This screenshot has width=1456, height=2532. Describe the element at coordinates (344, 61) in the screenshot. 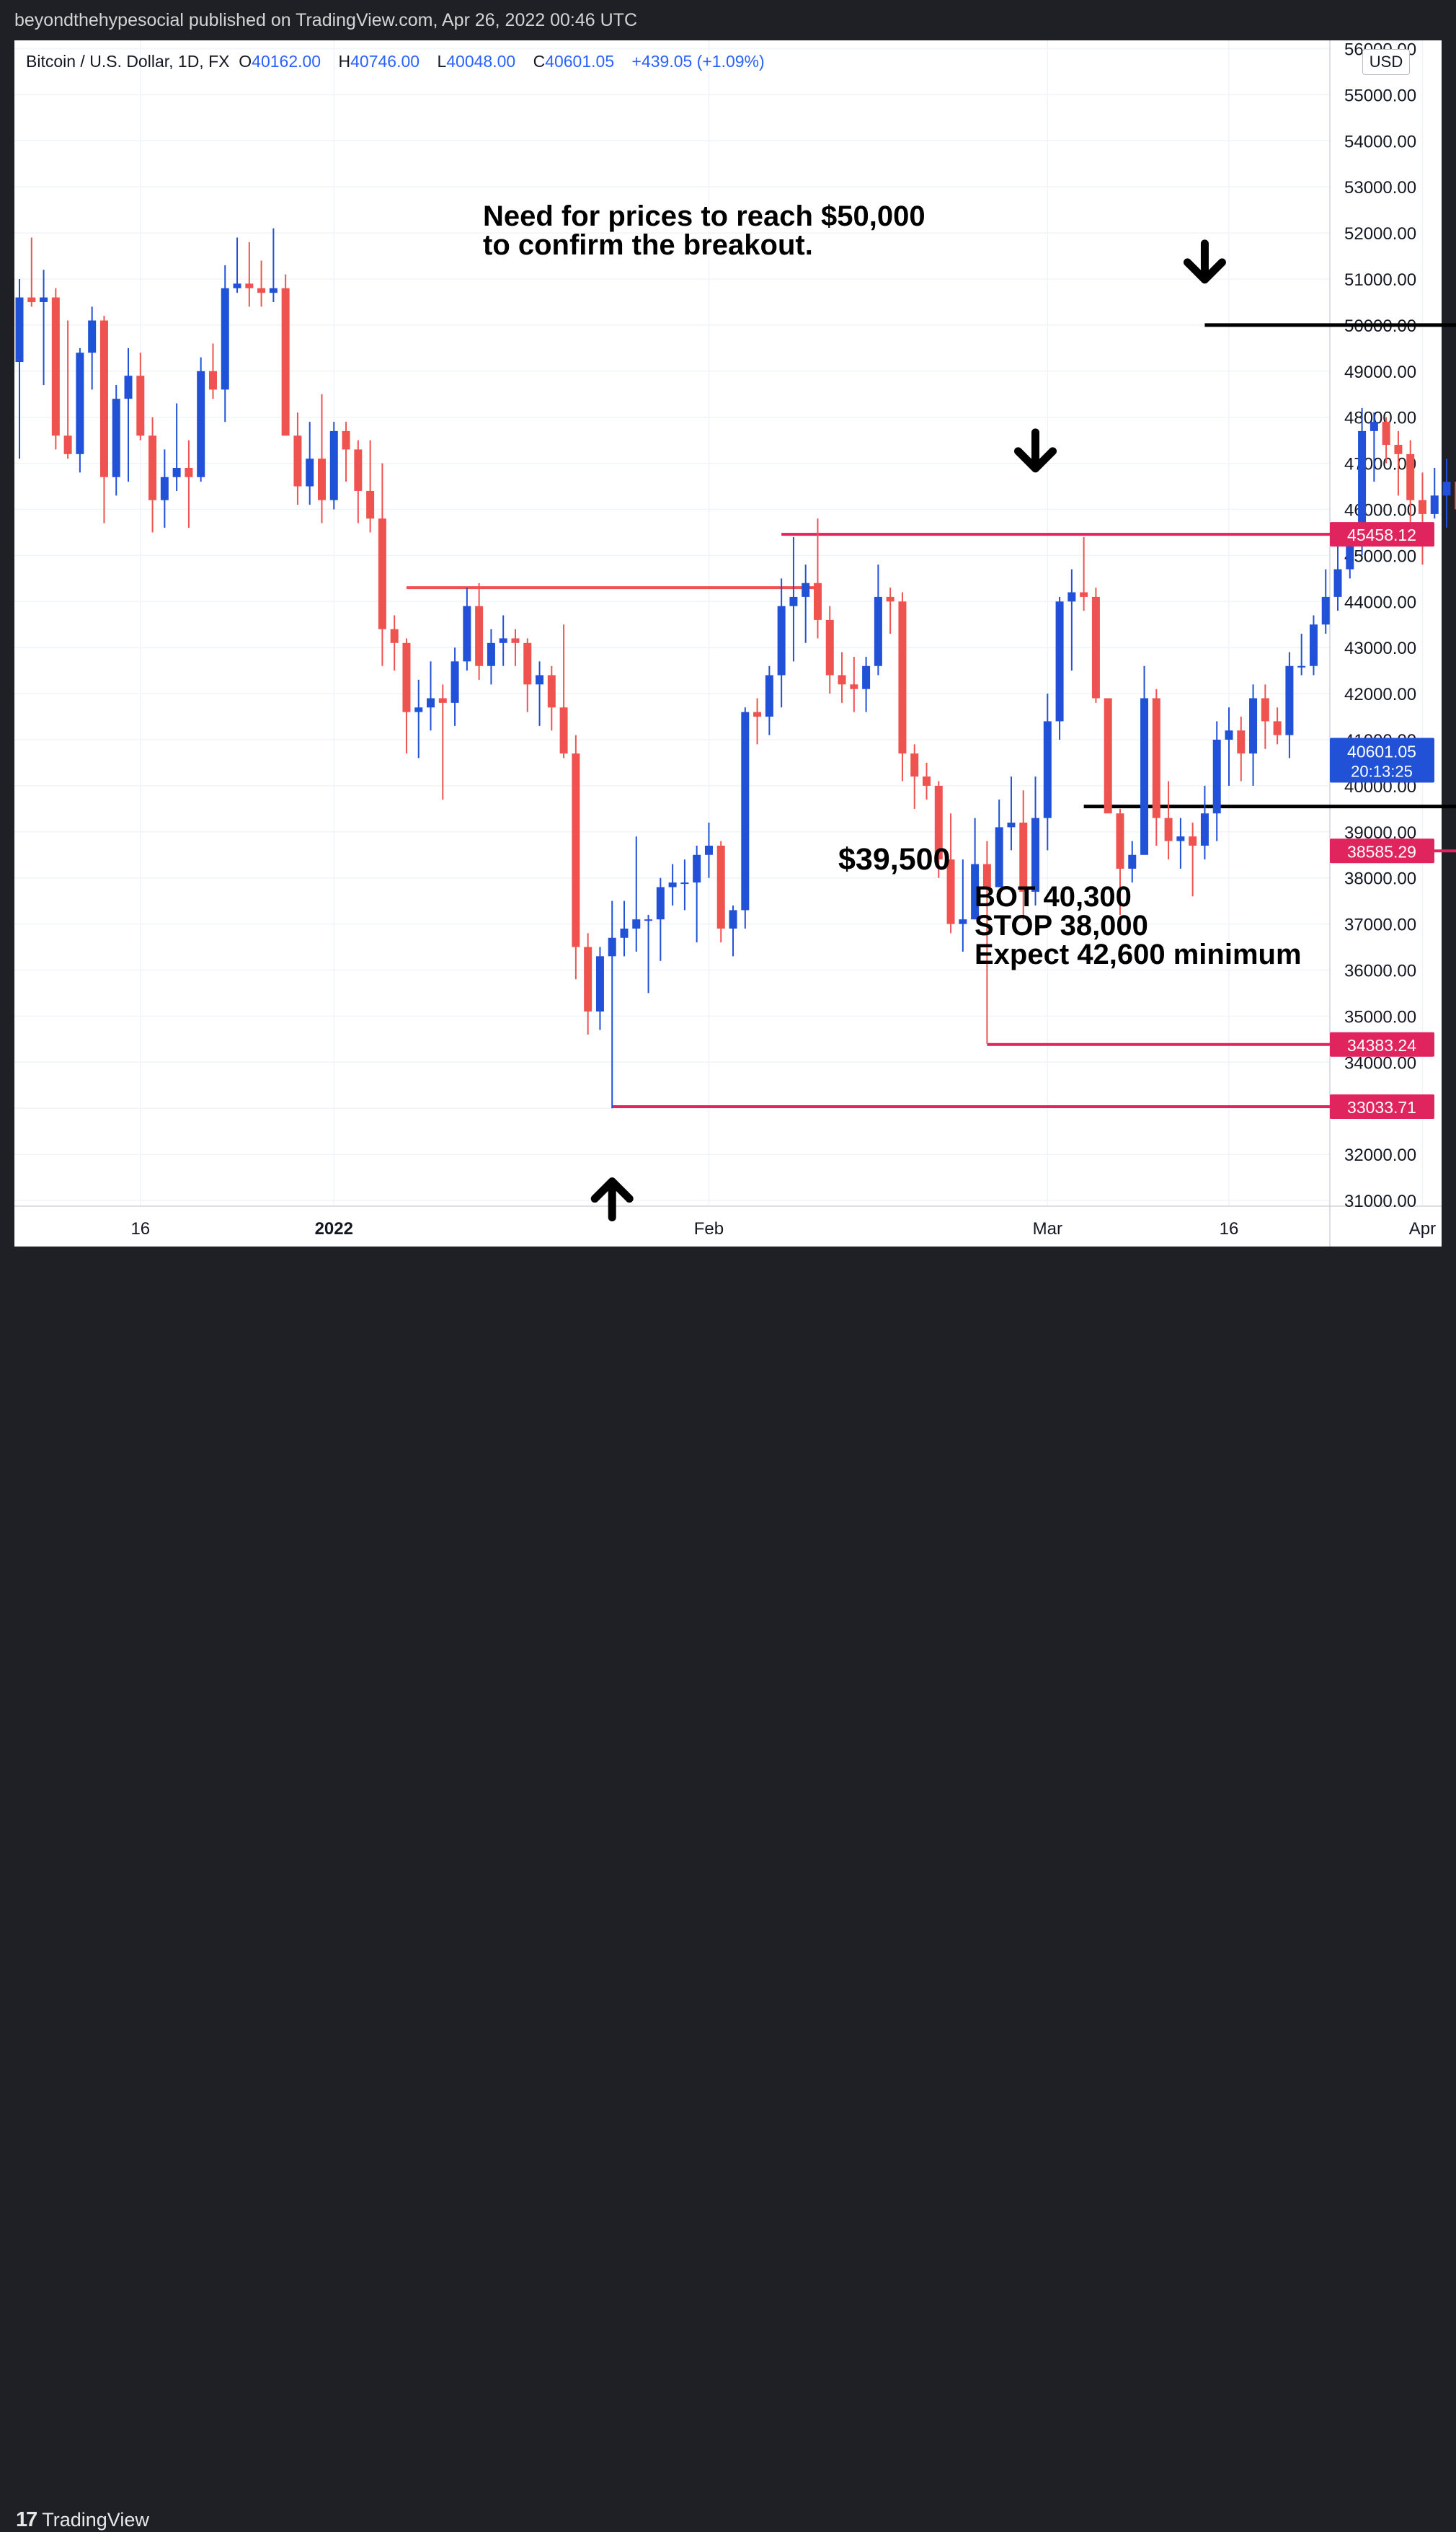

I see `high-label: H` at that location.